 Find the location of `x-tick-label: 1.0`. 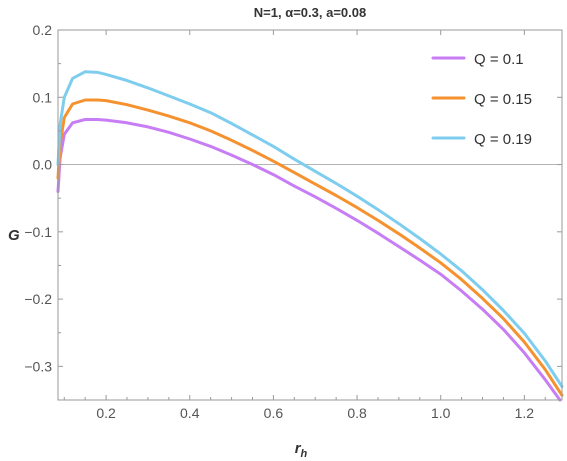

x-tick-label: 1.0 is located at coordinates (441, 413).